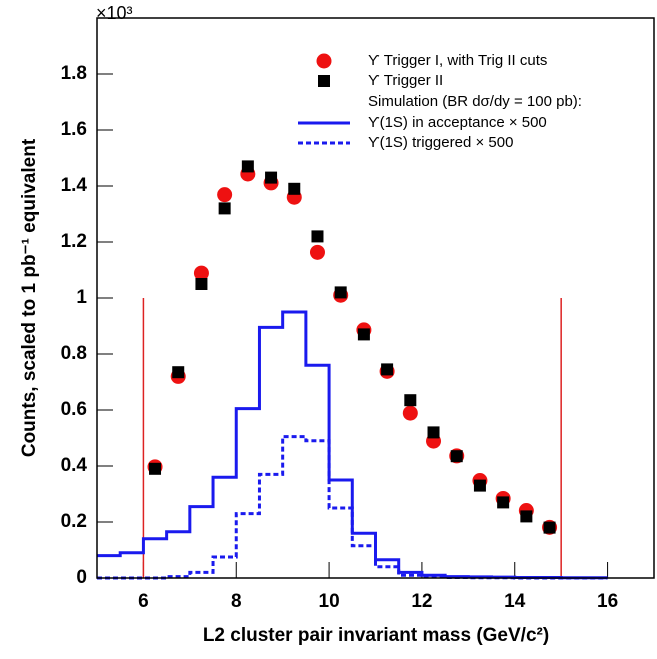 The width and height of the screenshot is (657, 659). Describe the element at coordinates (236, 601) in the screenshot. I see `x-tick-label: 8` at that location.